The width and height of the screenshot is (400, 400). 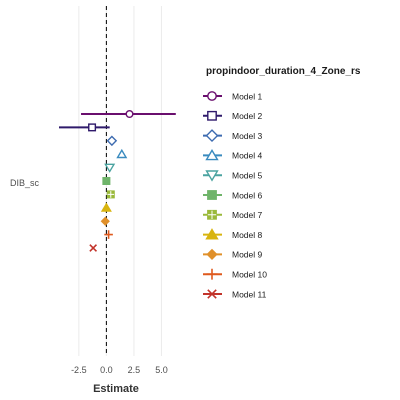 I want to click on legend-item-model-1: Model 1, so click(x=233, y=96).